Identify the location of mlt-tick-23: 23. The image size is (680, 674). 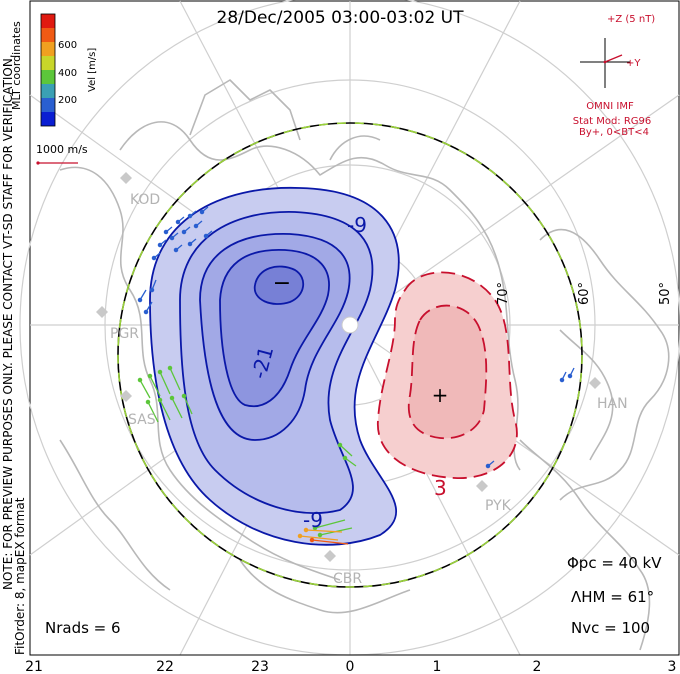
(260, 666).